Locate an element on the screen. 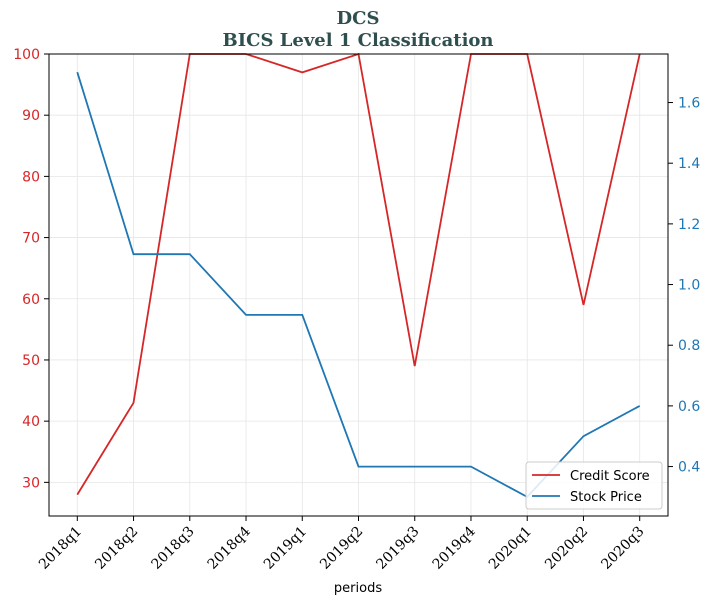 The height and width of the screenshot is (605, 712). legend-box is located at coordinates (594, 485).